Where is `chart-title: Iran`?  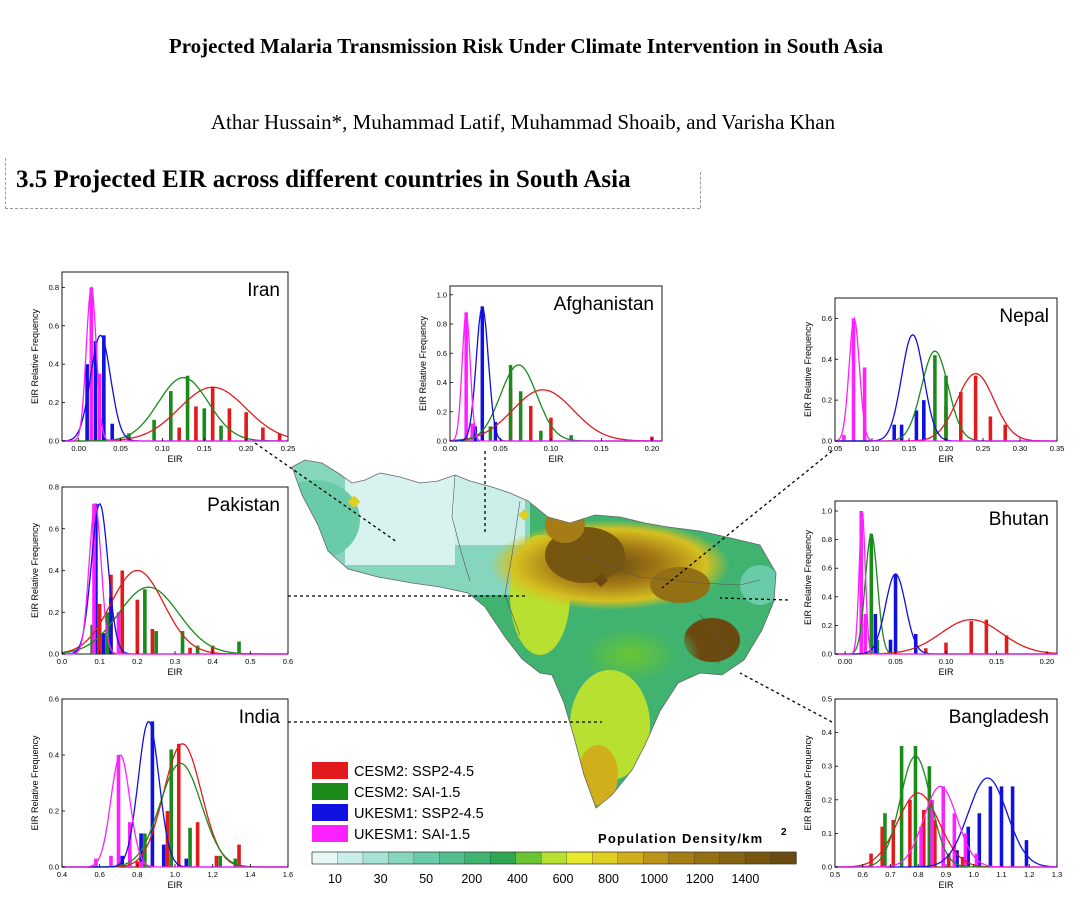
chart-title: Iran is located at coordinates (263, 290).